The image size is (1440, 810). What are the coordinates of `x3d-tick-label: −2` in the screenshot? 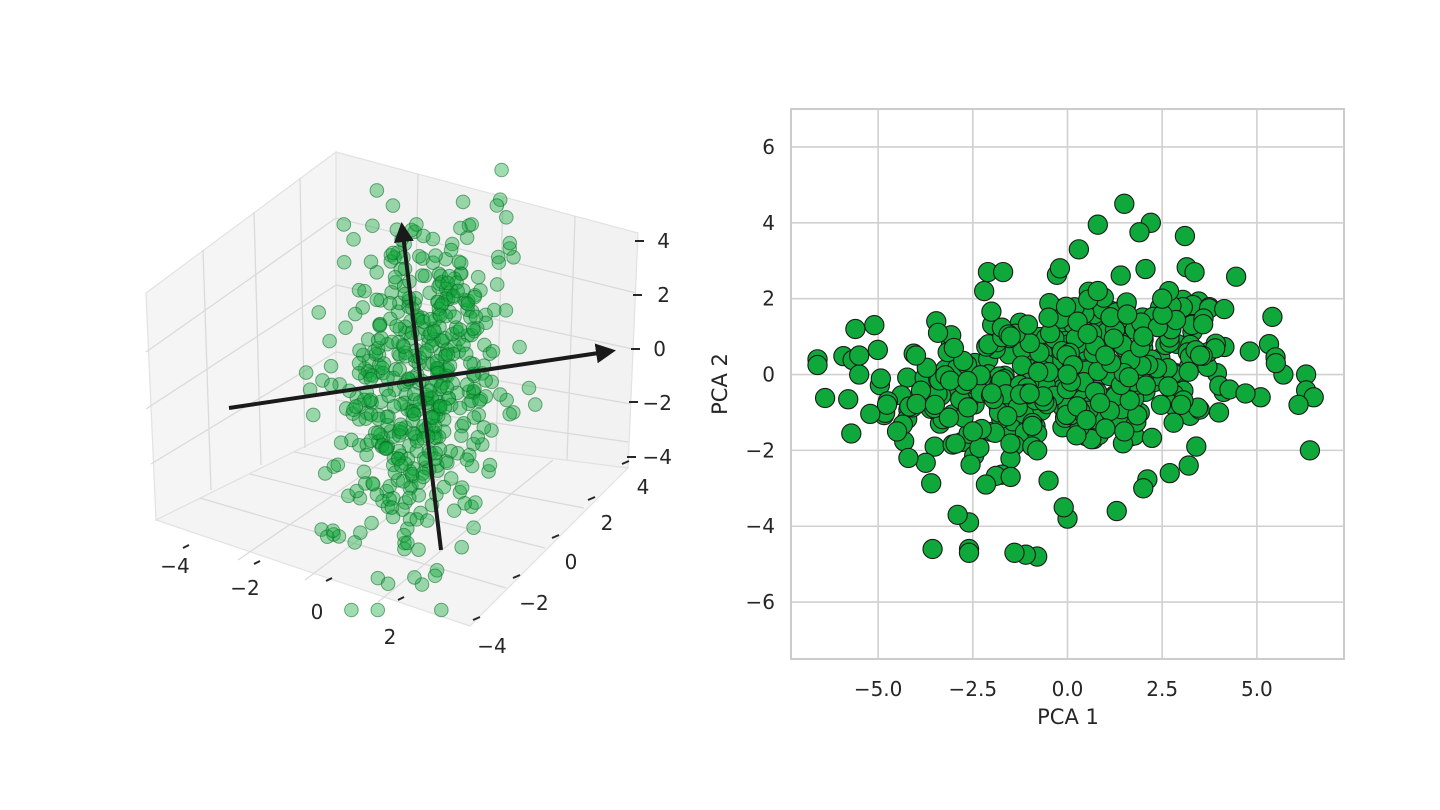 It's located at (244, 588).